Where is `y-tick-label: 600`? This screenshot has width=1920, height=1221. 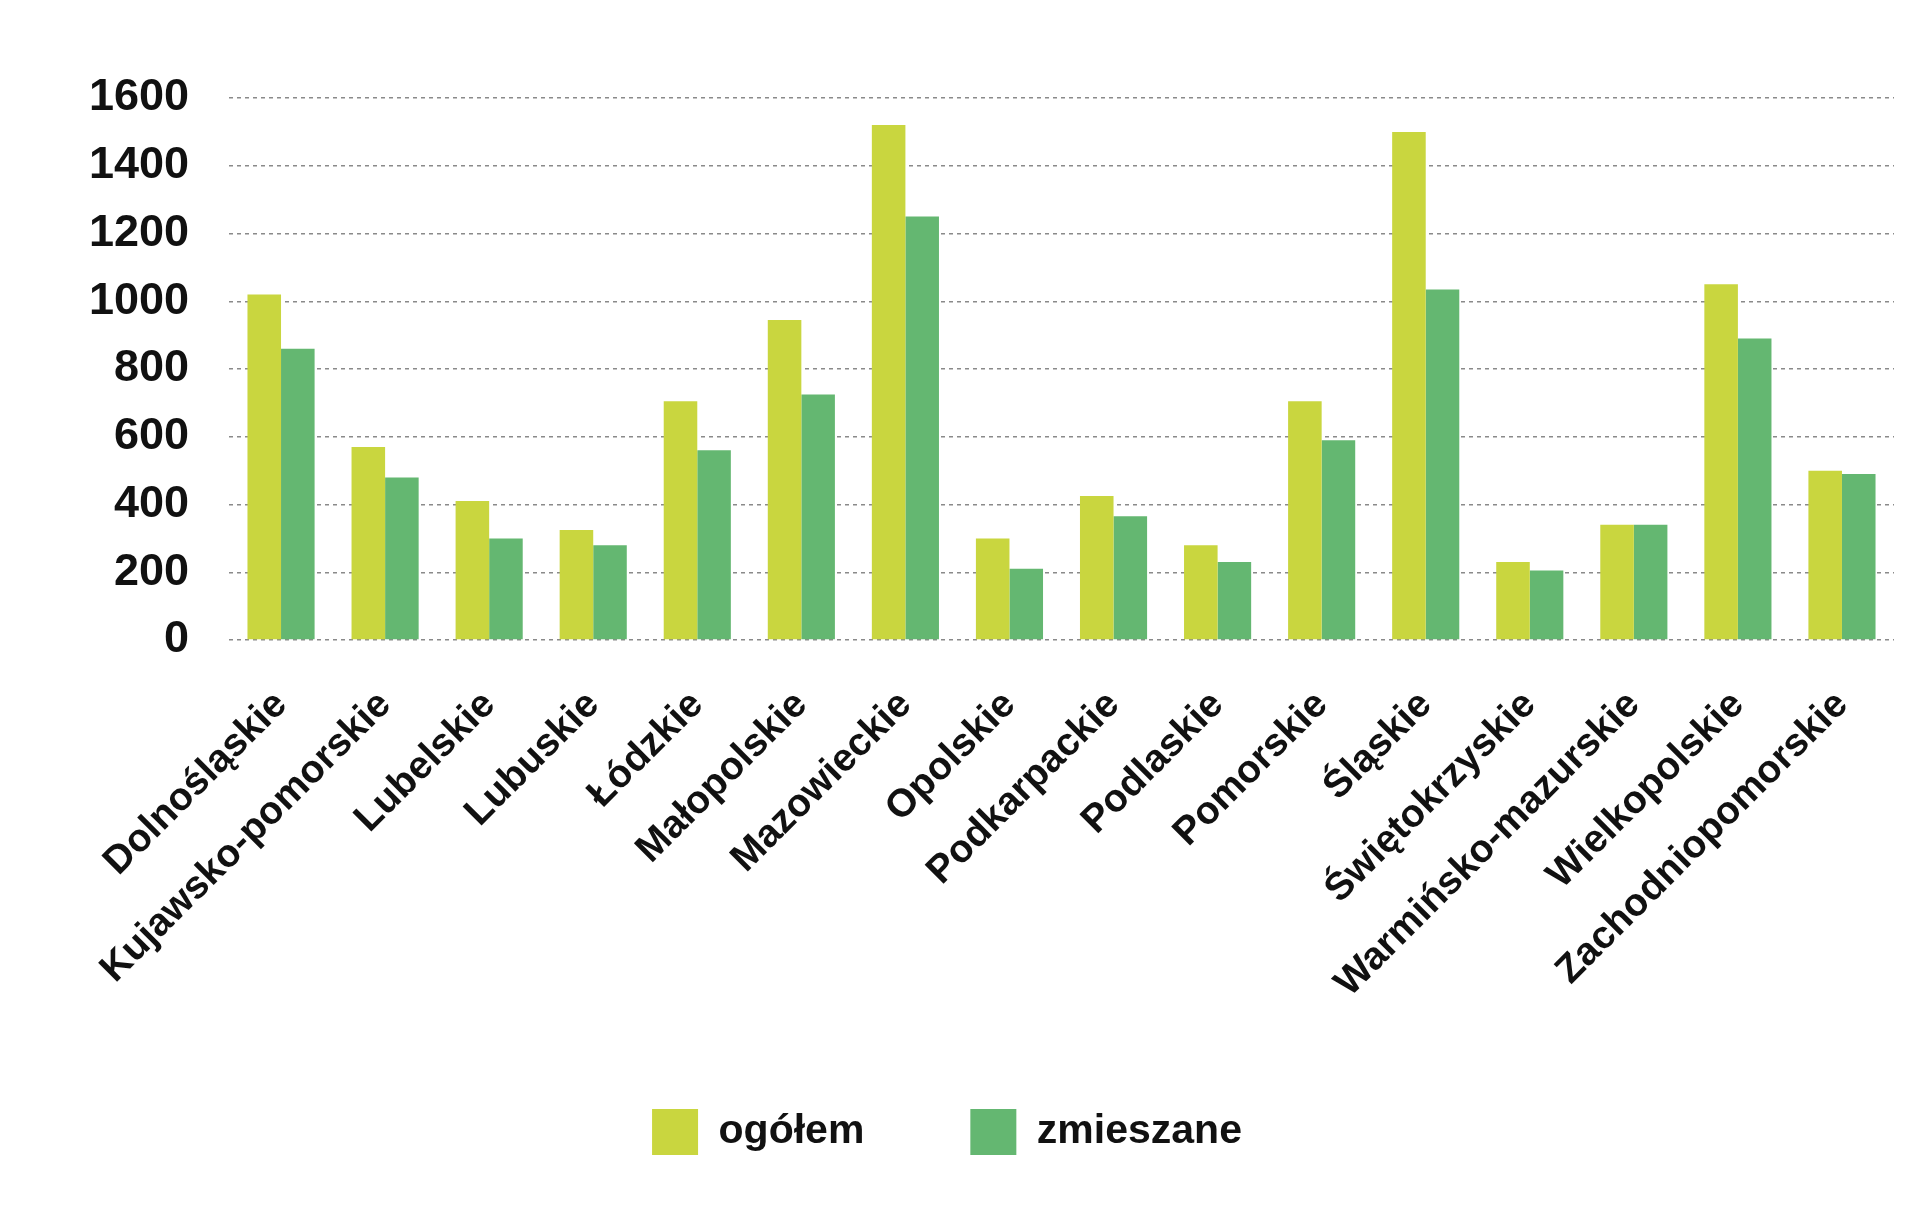 y-tick-label: 600 is located at coordinates (151, 434).